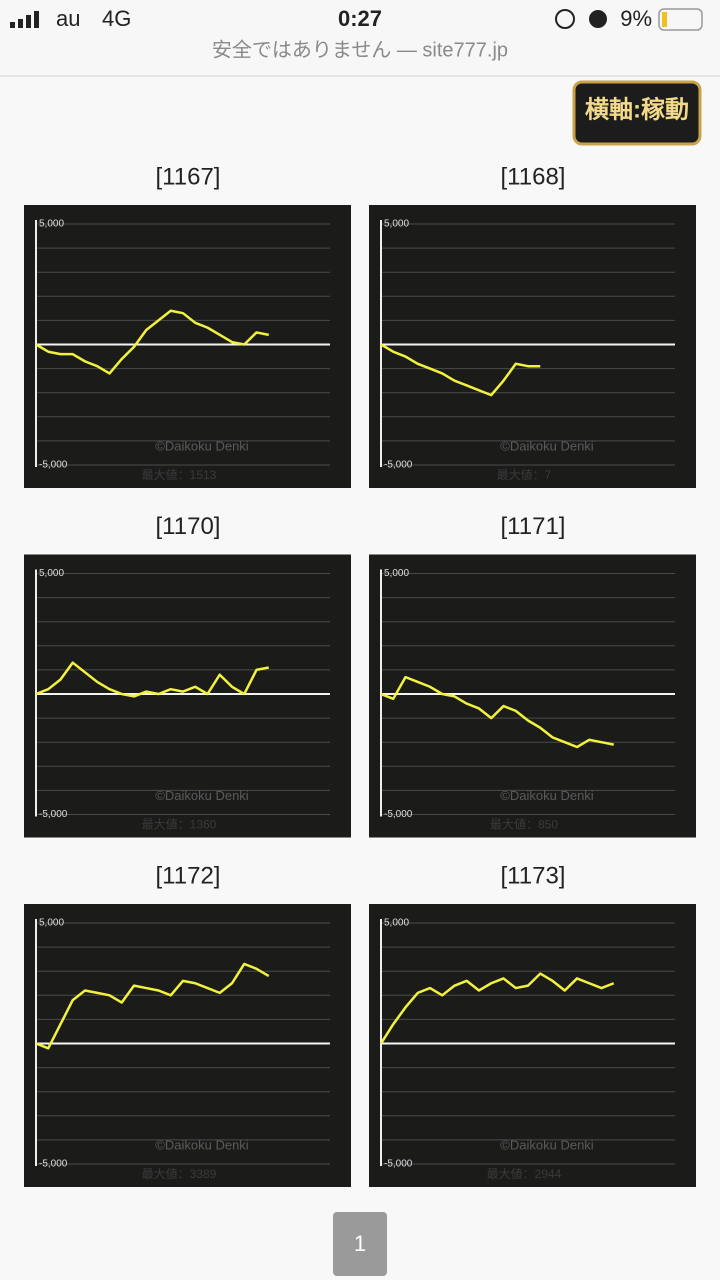 Image resolution: width=720 pixels, height=1280 pixels. Describe the element at coordinates (533, 526) in the screenshot. I see `chart-title: [1171]` at that location.